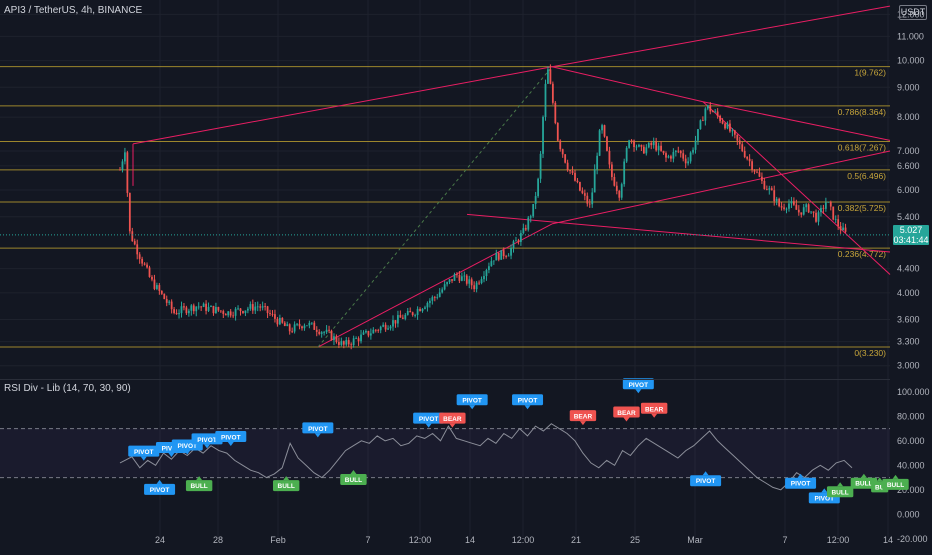 The image size is (932, 555). What do you see at coordinates (879, 479) in the screenshot?
I see `label-pointer` at bounding box center [879, 479].